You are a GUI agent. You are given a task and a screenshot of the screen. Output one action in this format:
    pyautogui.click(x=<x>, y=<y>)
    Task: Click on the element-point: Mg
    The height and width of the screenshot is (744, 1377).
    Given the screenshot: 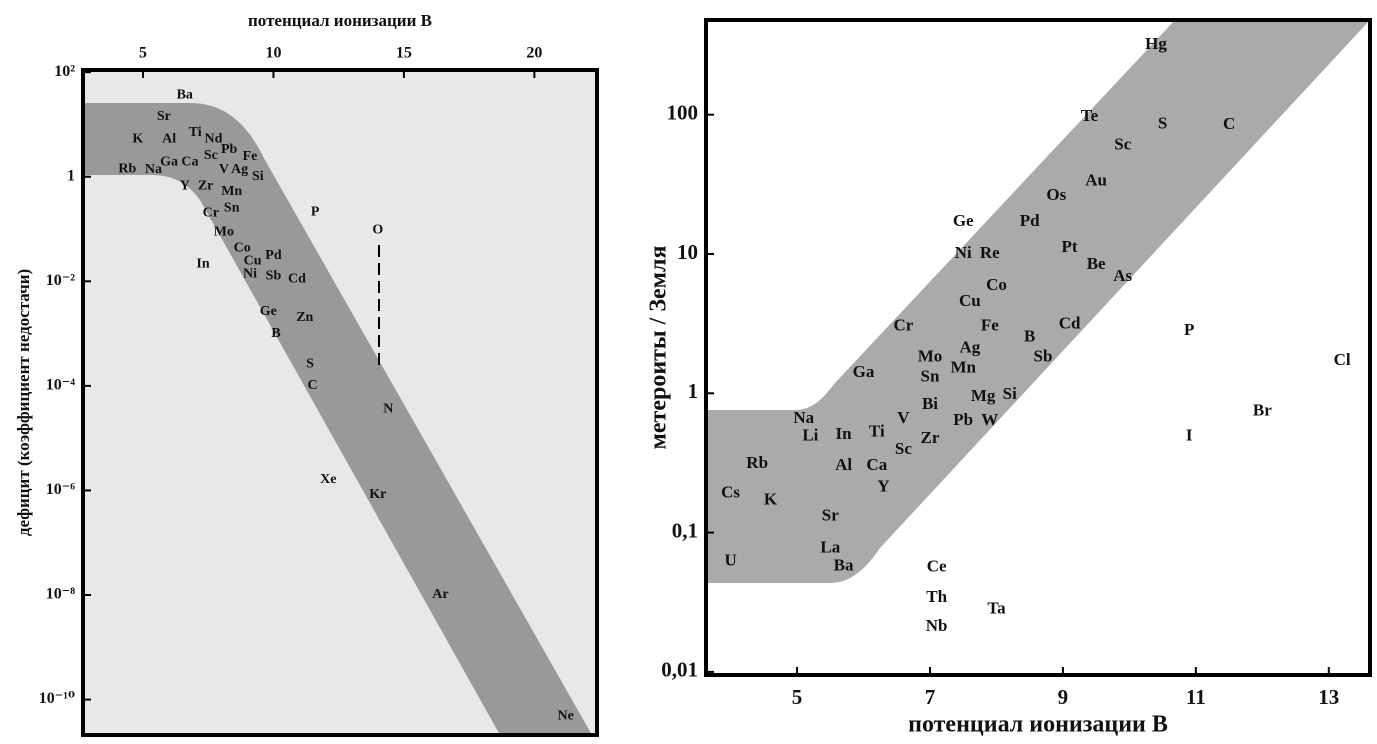 What is the action you would take?
    pyautogui.click(x=983, y=395)
    